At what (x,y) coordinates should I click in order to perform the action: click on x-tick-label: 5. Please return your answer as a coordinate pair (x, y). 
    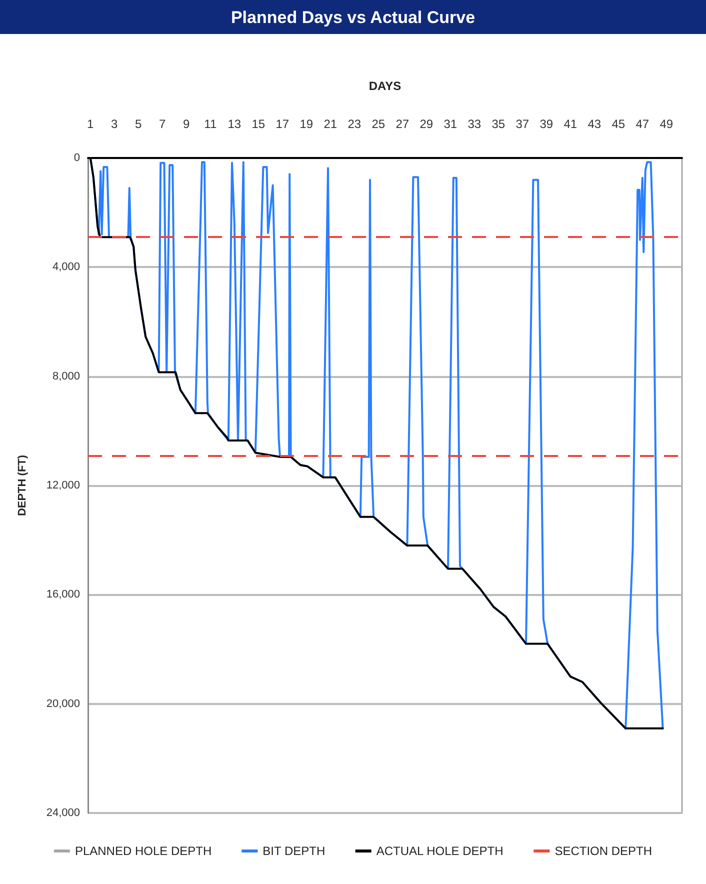
    Looking at the image, I should click on (138, 124).